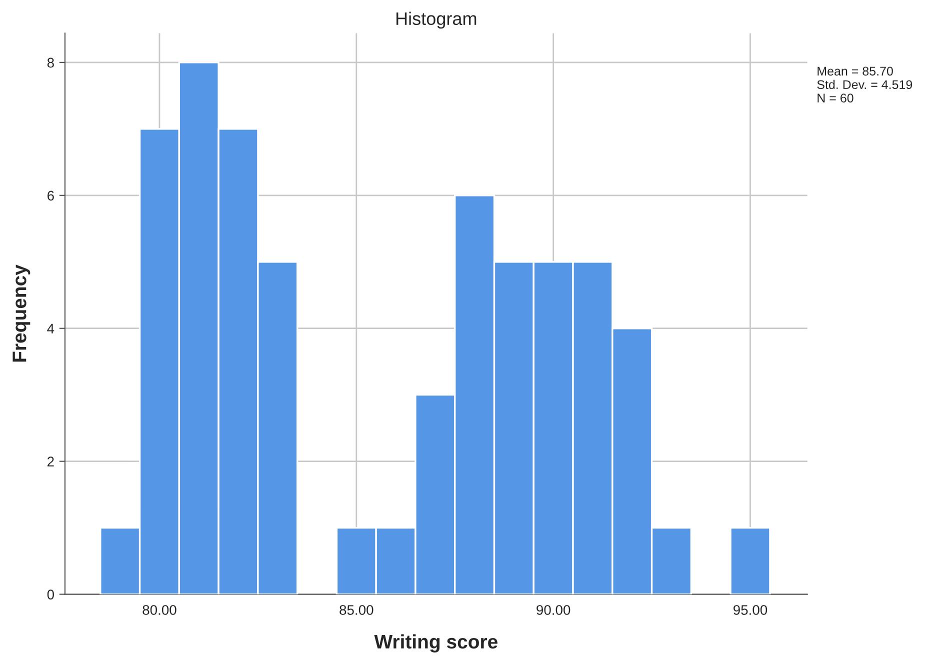  I want to click on x-tick-label: 80.00, so click(159, 610).